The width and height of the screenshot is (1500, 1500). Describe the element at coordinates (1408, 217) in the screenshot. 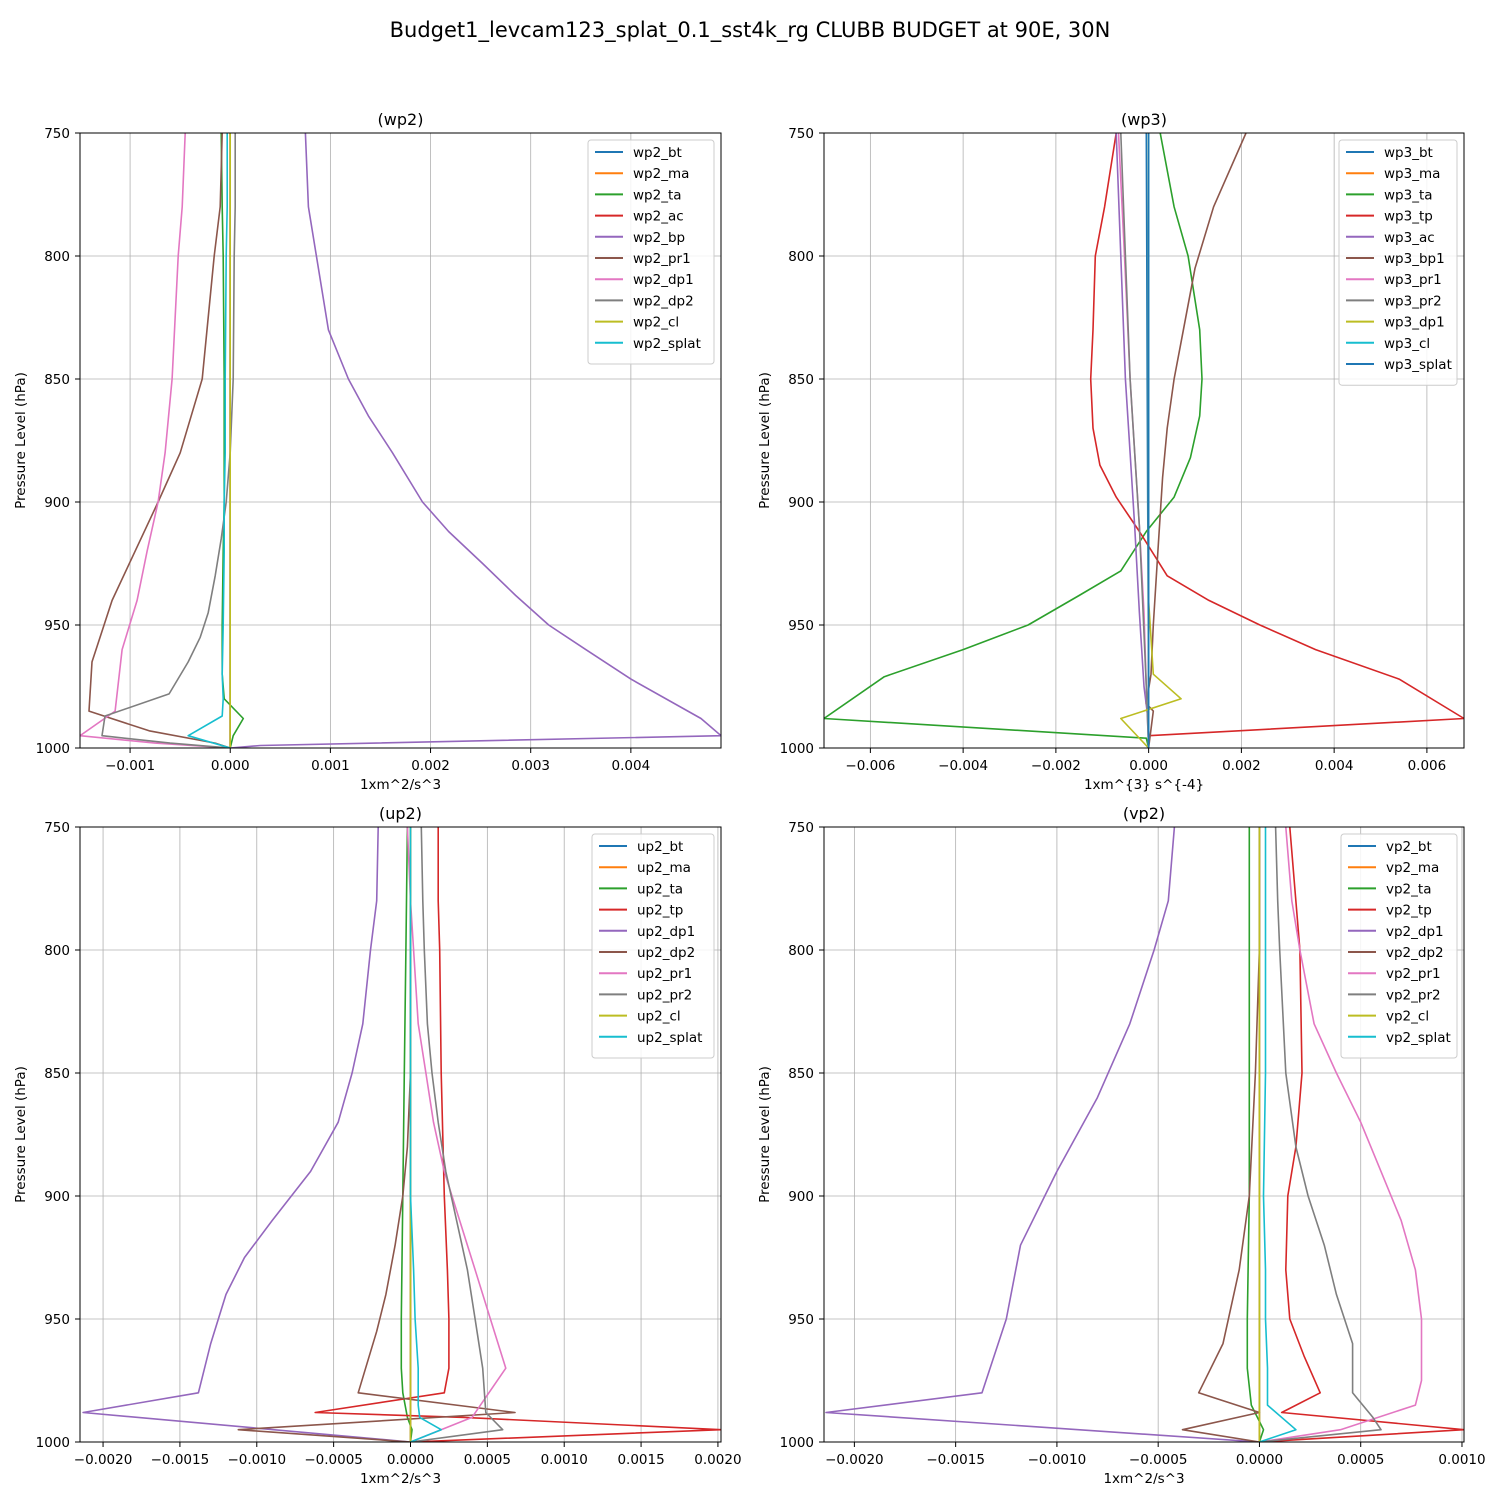

I see `legend-label: wp3_tp` at that location.